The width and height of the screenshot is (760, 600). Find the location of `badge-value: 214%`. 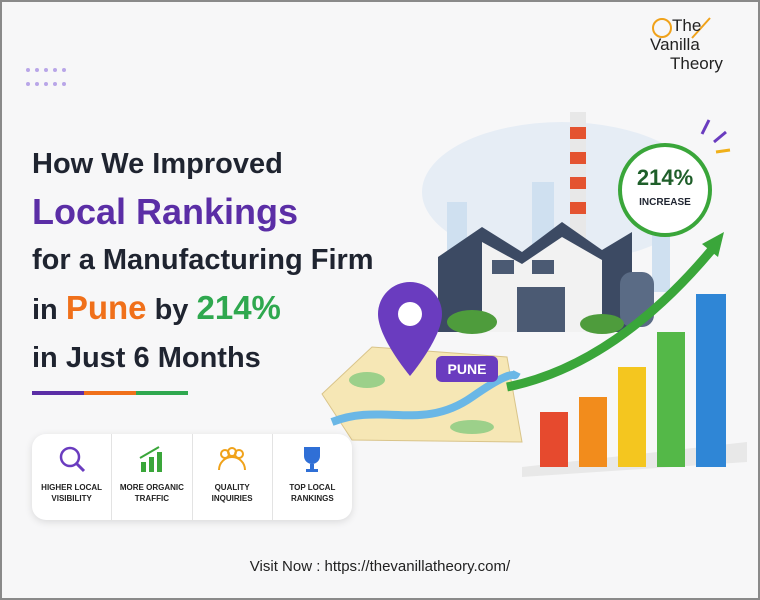

badge-value: 214% is located at coordinates (665, 177).